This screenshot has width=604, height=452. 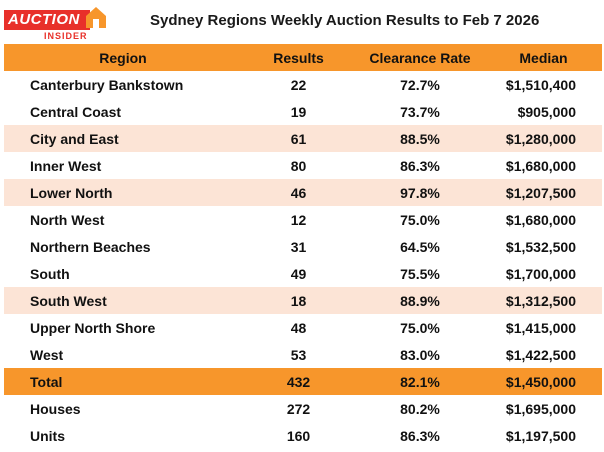 What do you see at coordinates (47, 20) in the screenshot?
I see `logo-name: AUCTION` at bounding box center [47, 20].